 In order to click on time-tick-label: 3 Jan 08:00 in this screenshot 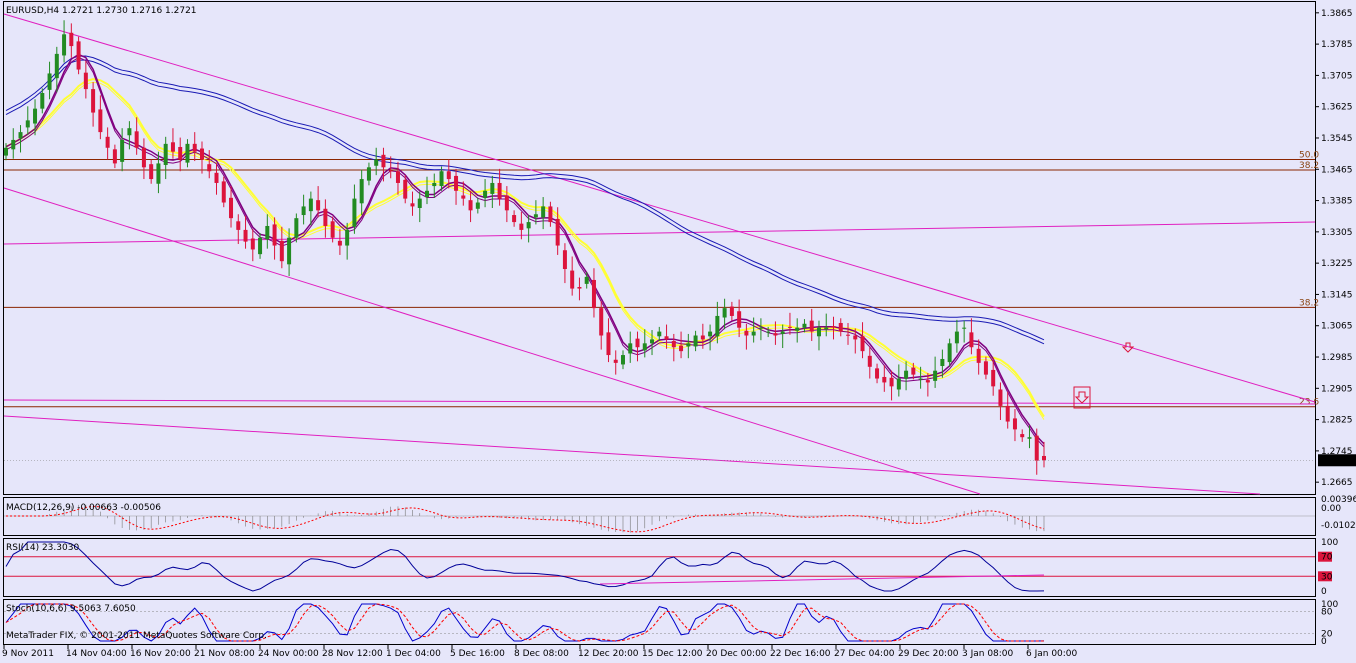, I will do `click(988, 654)`.